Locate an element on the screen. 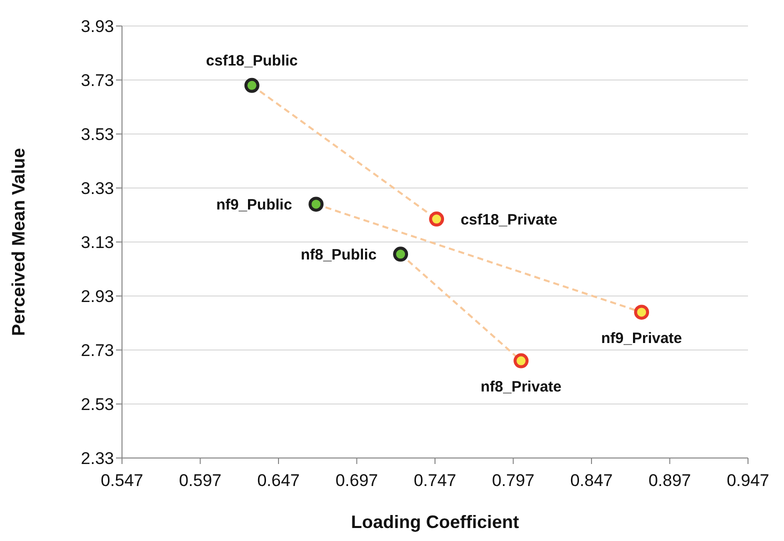  annotation: csf18_Public is located at coordinates (252, 61).